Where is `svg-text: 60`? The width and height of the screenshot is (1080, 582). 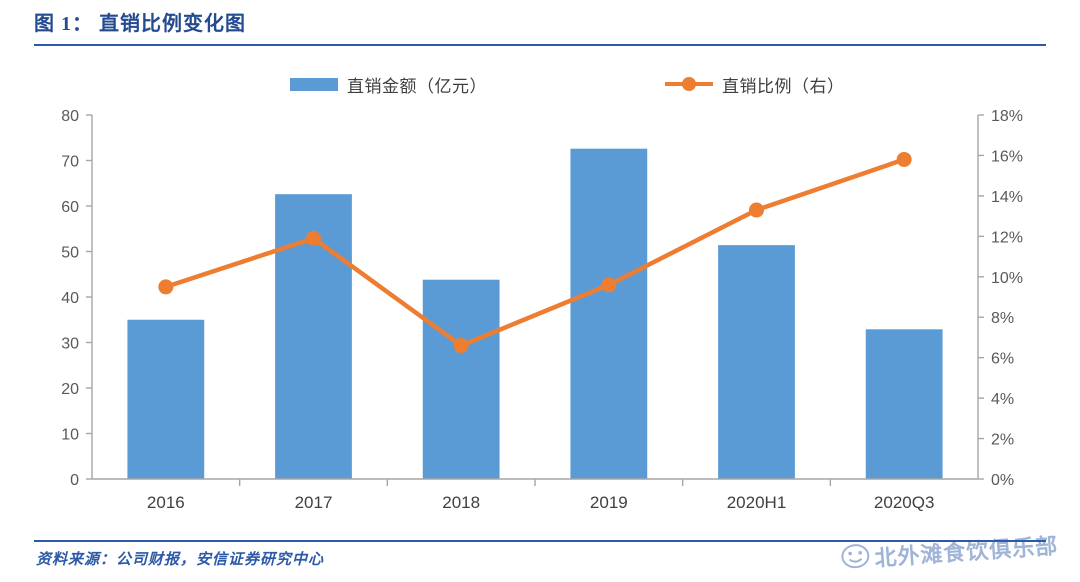
svg-text: 60 is located at coordinates (70, 207).